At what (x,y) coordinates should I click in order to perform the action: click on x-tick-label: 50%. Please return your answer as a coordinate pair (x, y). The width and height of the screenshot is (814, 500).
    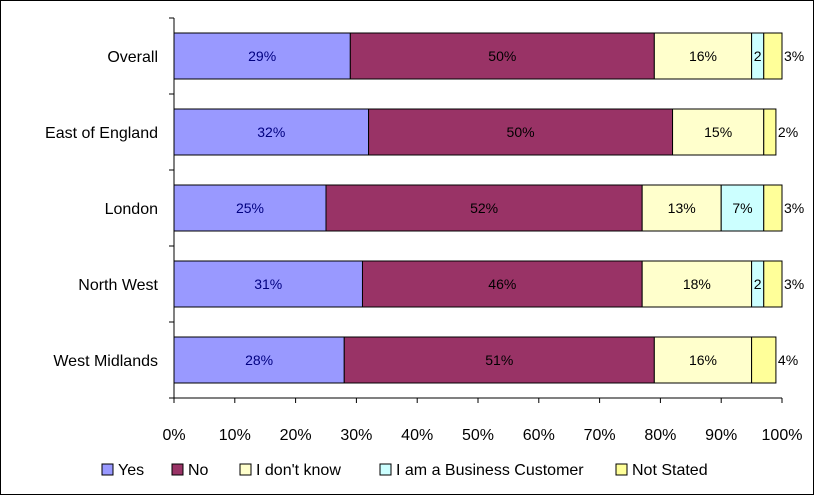
    Looking at the image, I should click on (478, 435).